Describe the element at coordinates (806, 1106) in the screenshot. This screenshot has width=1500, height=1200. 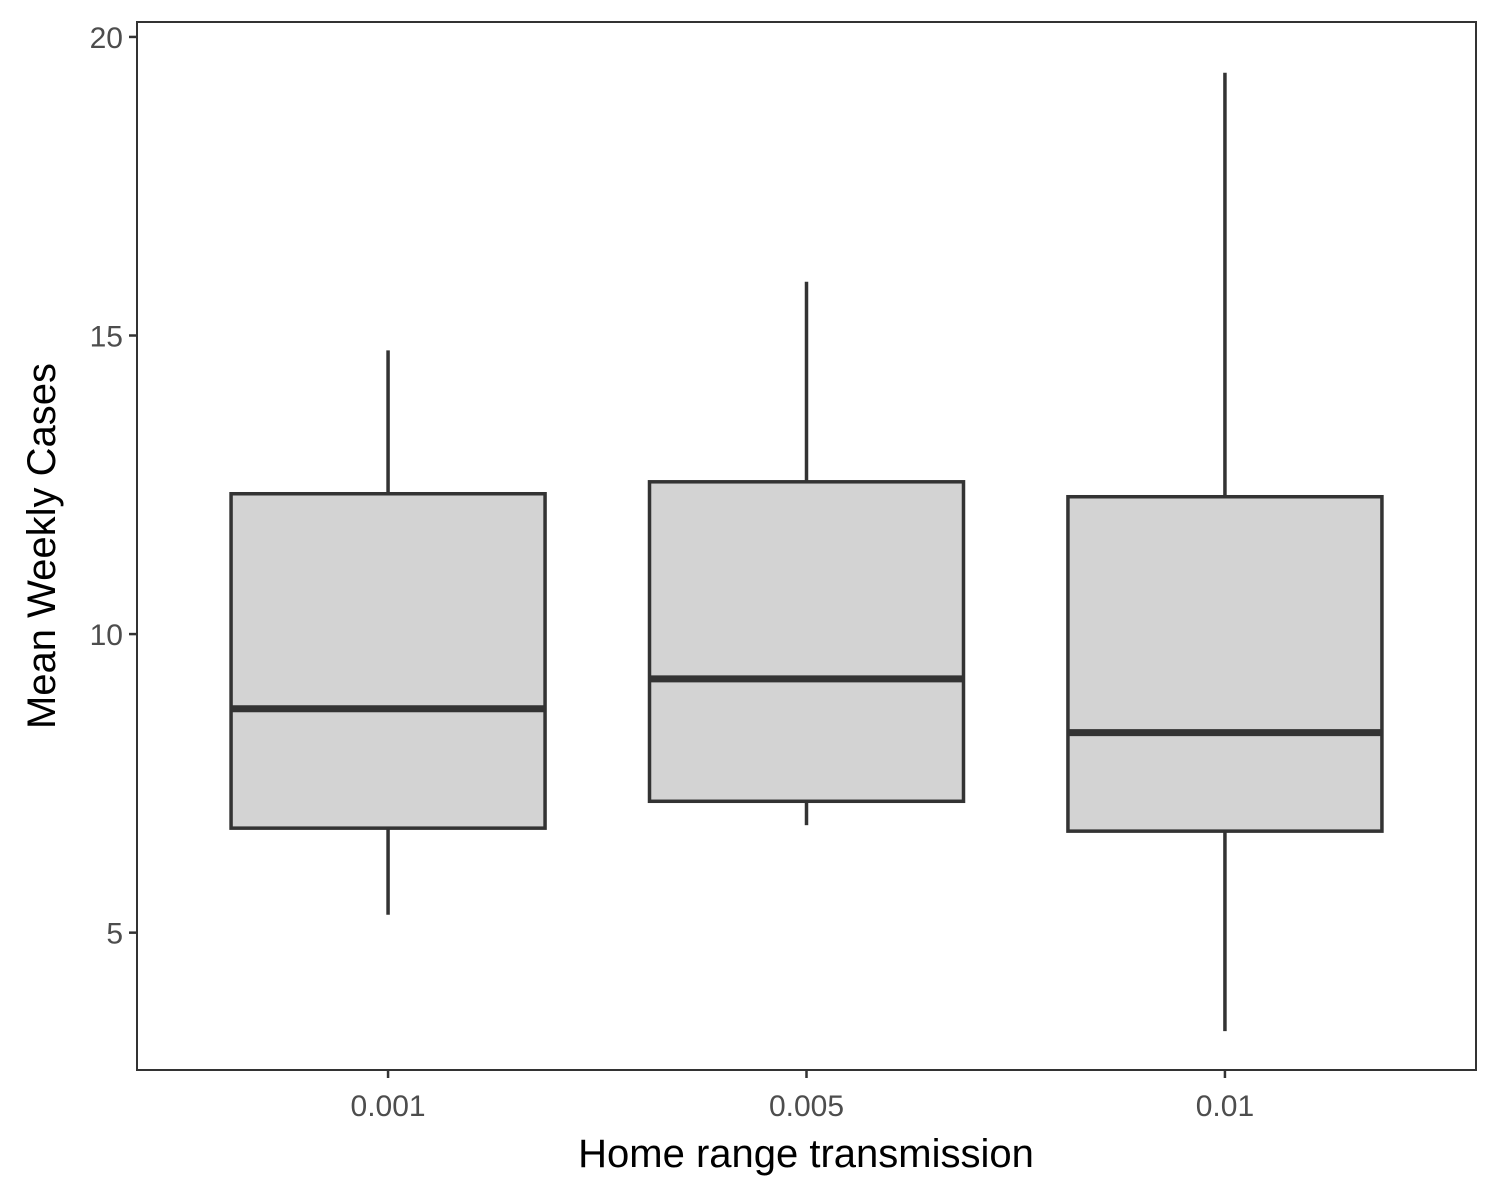
I see `x-tick-label: 0.005` at that location.